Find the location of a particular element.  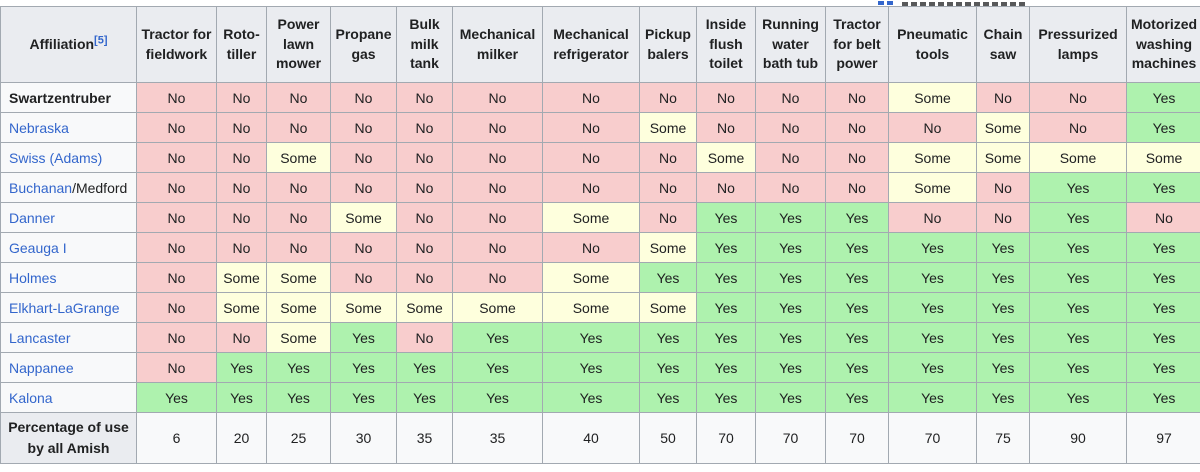

cell-nebraska-running-water-bath-tub: No is located at coordinates (790, 127).